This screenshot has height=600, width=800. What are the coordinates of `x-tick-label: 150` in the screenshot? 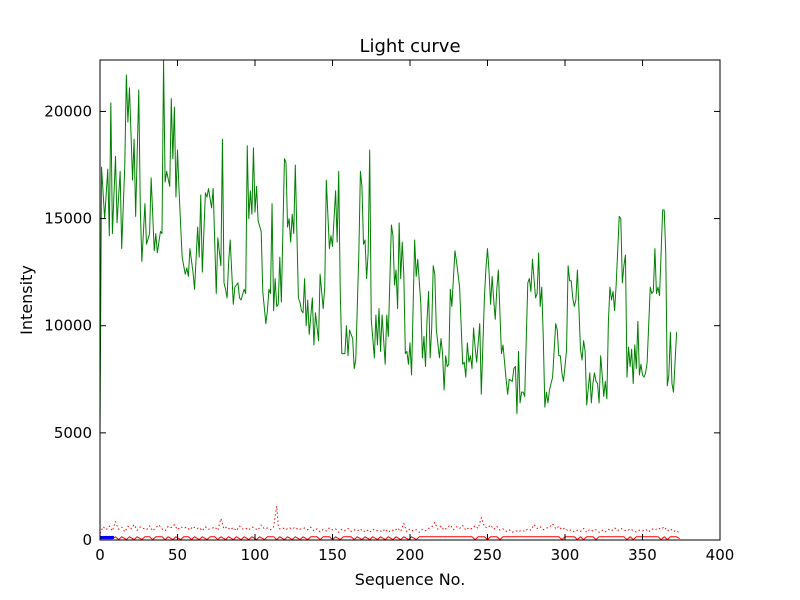 It's located at (332, 555).